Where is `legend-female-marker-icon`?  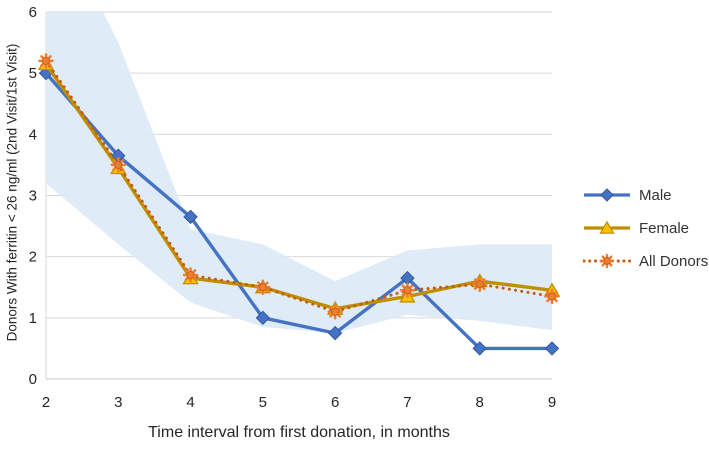
legend-female-marker-icon is located at coordinates (607, 227).